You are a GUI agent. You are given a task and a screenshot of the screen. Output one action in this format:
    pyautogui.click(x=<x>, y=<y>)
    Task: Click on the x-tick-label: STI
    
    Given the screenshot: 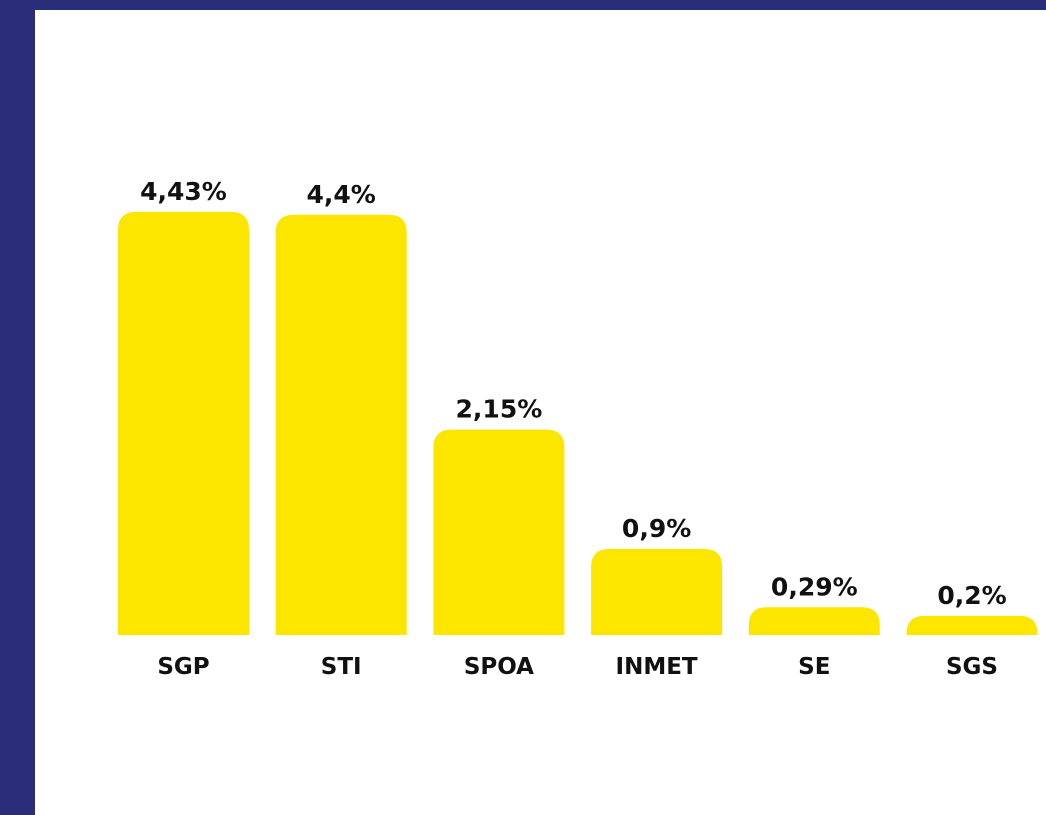 What is the action you would take?
    pyautogui.click(x=341, y=667)
    